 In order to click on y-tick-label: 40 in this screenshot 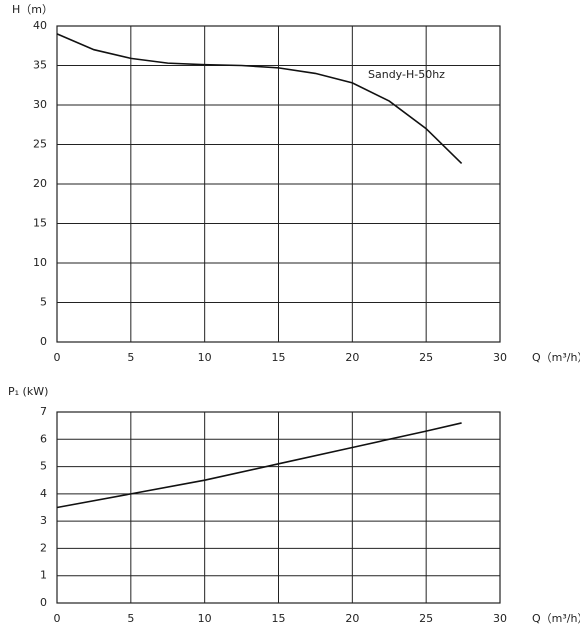, I will do `click(40, 25)`.